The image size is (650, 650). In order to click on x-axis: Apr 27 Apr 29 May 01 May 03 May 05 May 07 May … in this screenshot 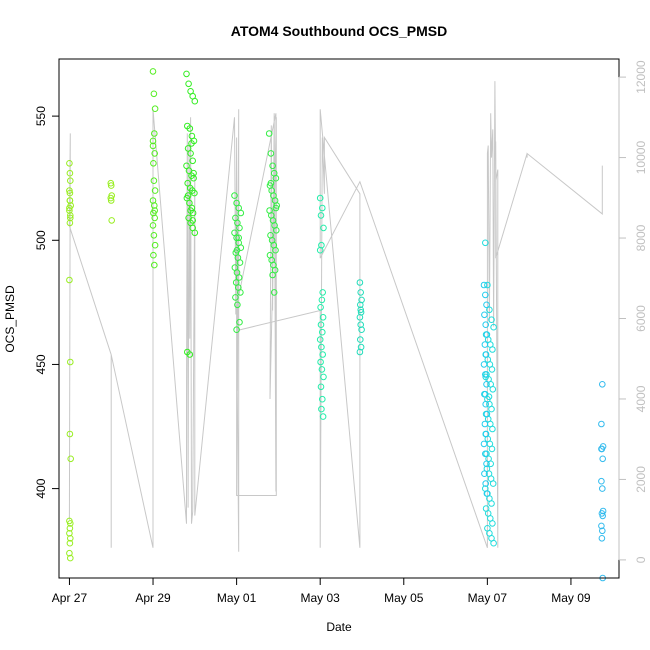, I will do `click(321, 591)`.